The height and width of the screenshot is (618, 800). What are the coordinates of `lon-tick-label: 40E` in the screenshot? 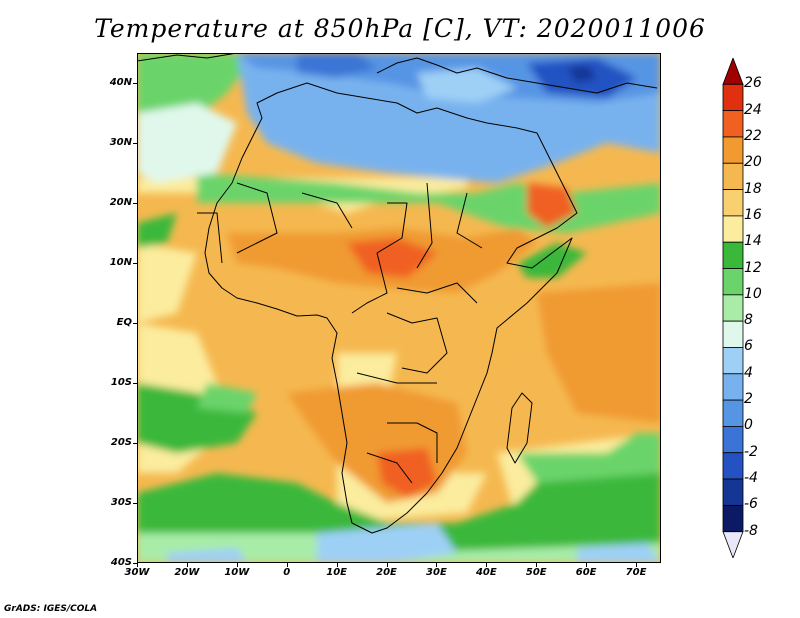 It's located at (486, 572).